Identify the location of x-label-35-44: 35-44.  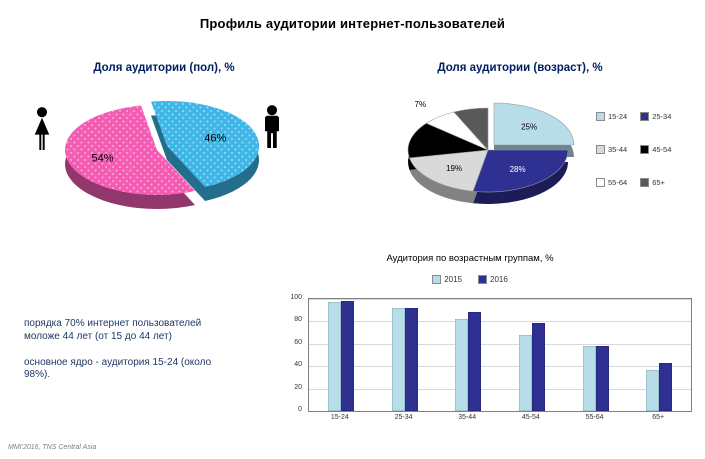
(467, 417).